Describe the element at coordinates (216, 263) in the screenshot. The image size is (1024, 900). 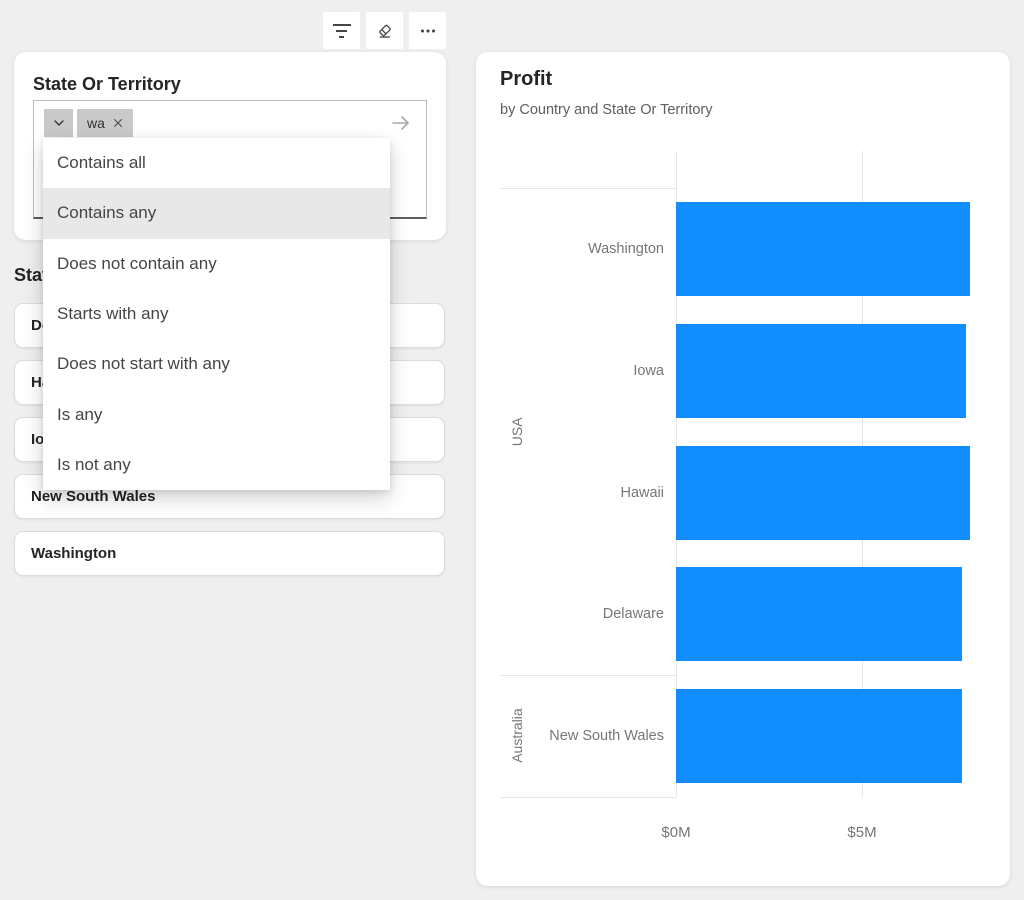
I see `dropdown-item-does-not-contain-any: Does not contain any` at that location.